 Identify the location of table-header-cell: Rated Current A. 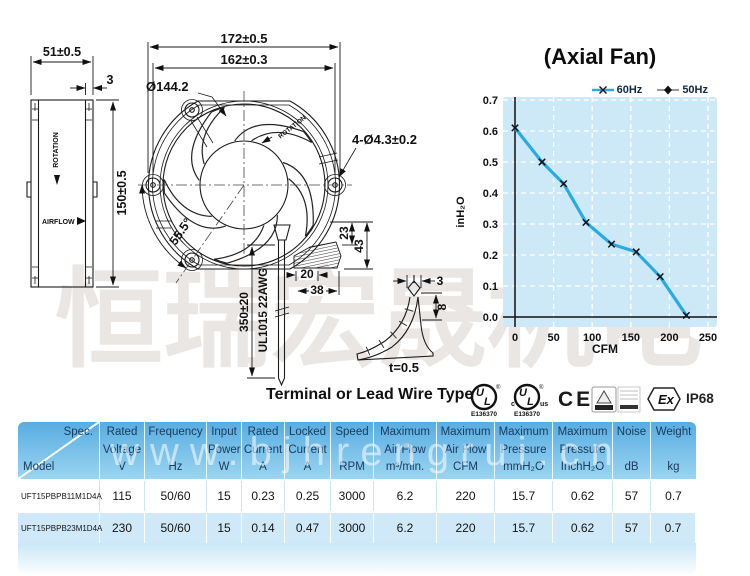
(263, 450).